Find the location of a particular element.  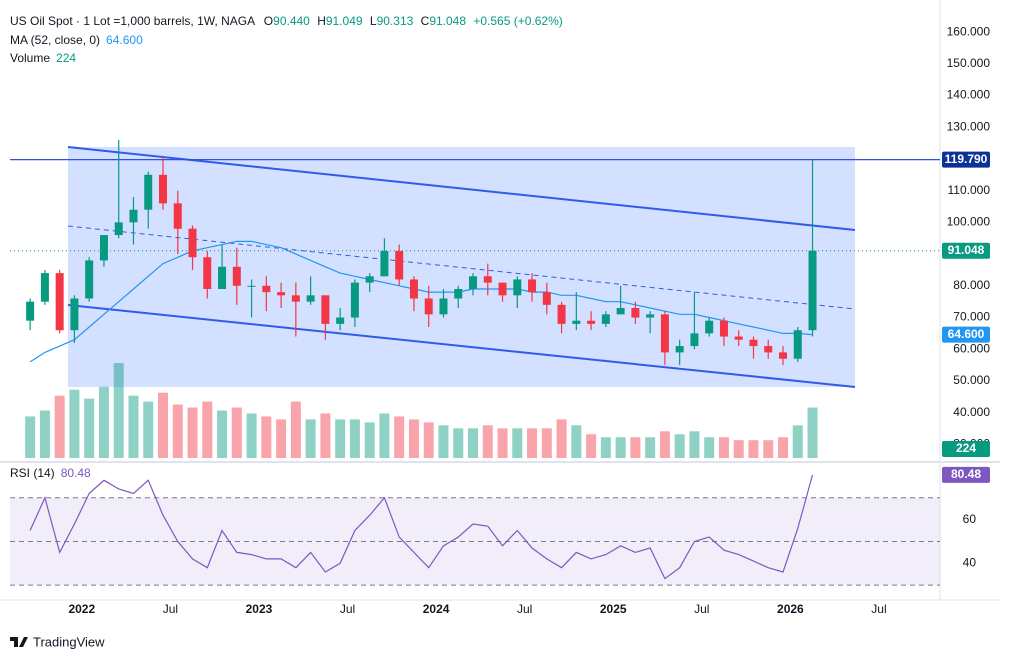

y-tick-label: 60.000 is located at coordinates (971, 348).